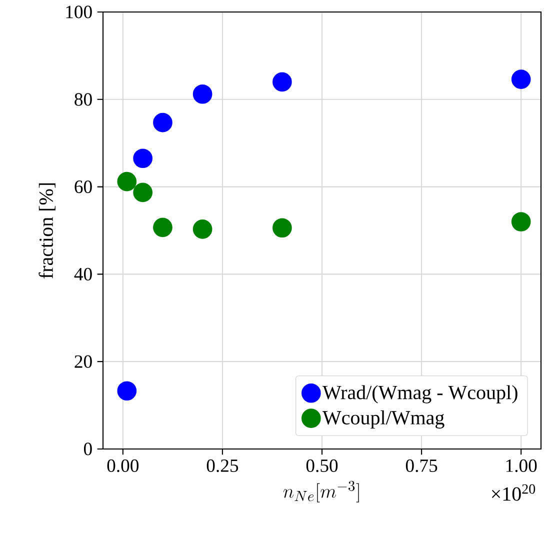 The height and width of the screenshot is (534, 545). Describe the element at coordinates (521, 465) in the screenshot. I see `x-tick-label: 1.00` at that location.